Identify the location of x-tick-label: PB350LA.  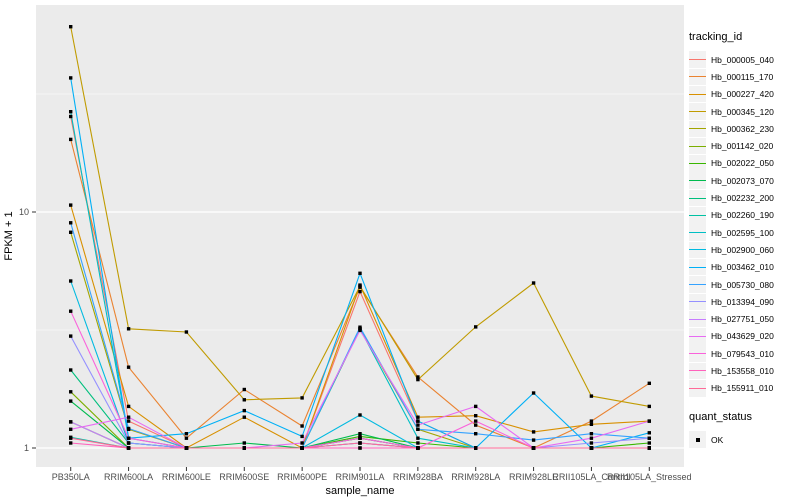
(71, 477).